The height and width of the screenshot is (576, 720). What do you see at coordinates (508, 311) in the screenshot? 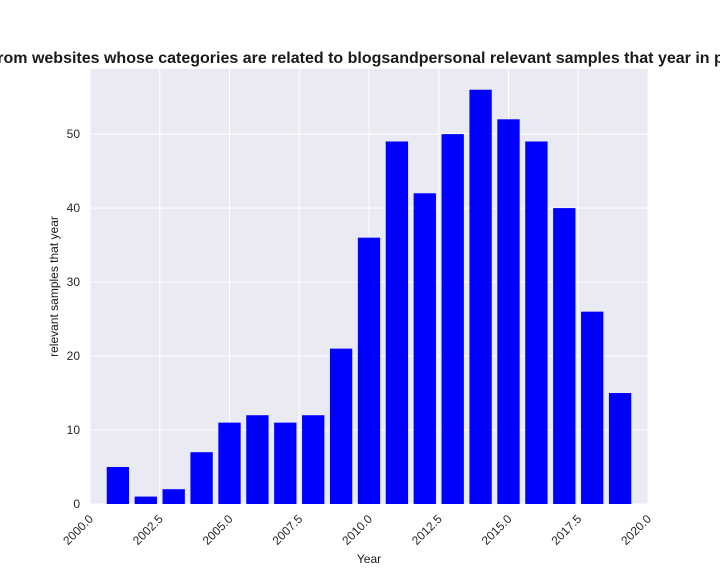
I see `bar-2015` at bounding box center [508, 311].